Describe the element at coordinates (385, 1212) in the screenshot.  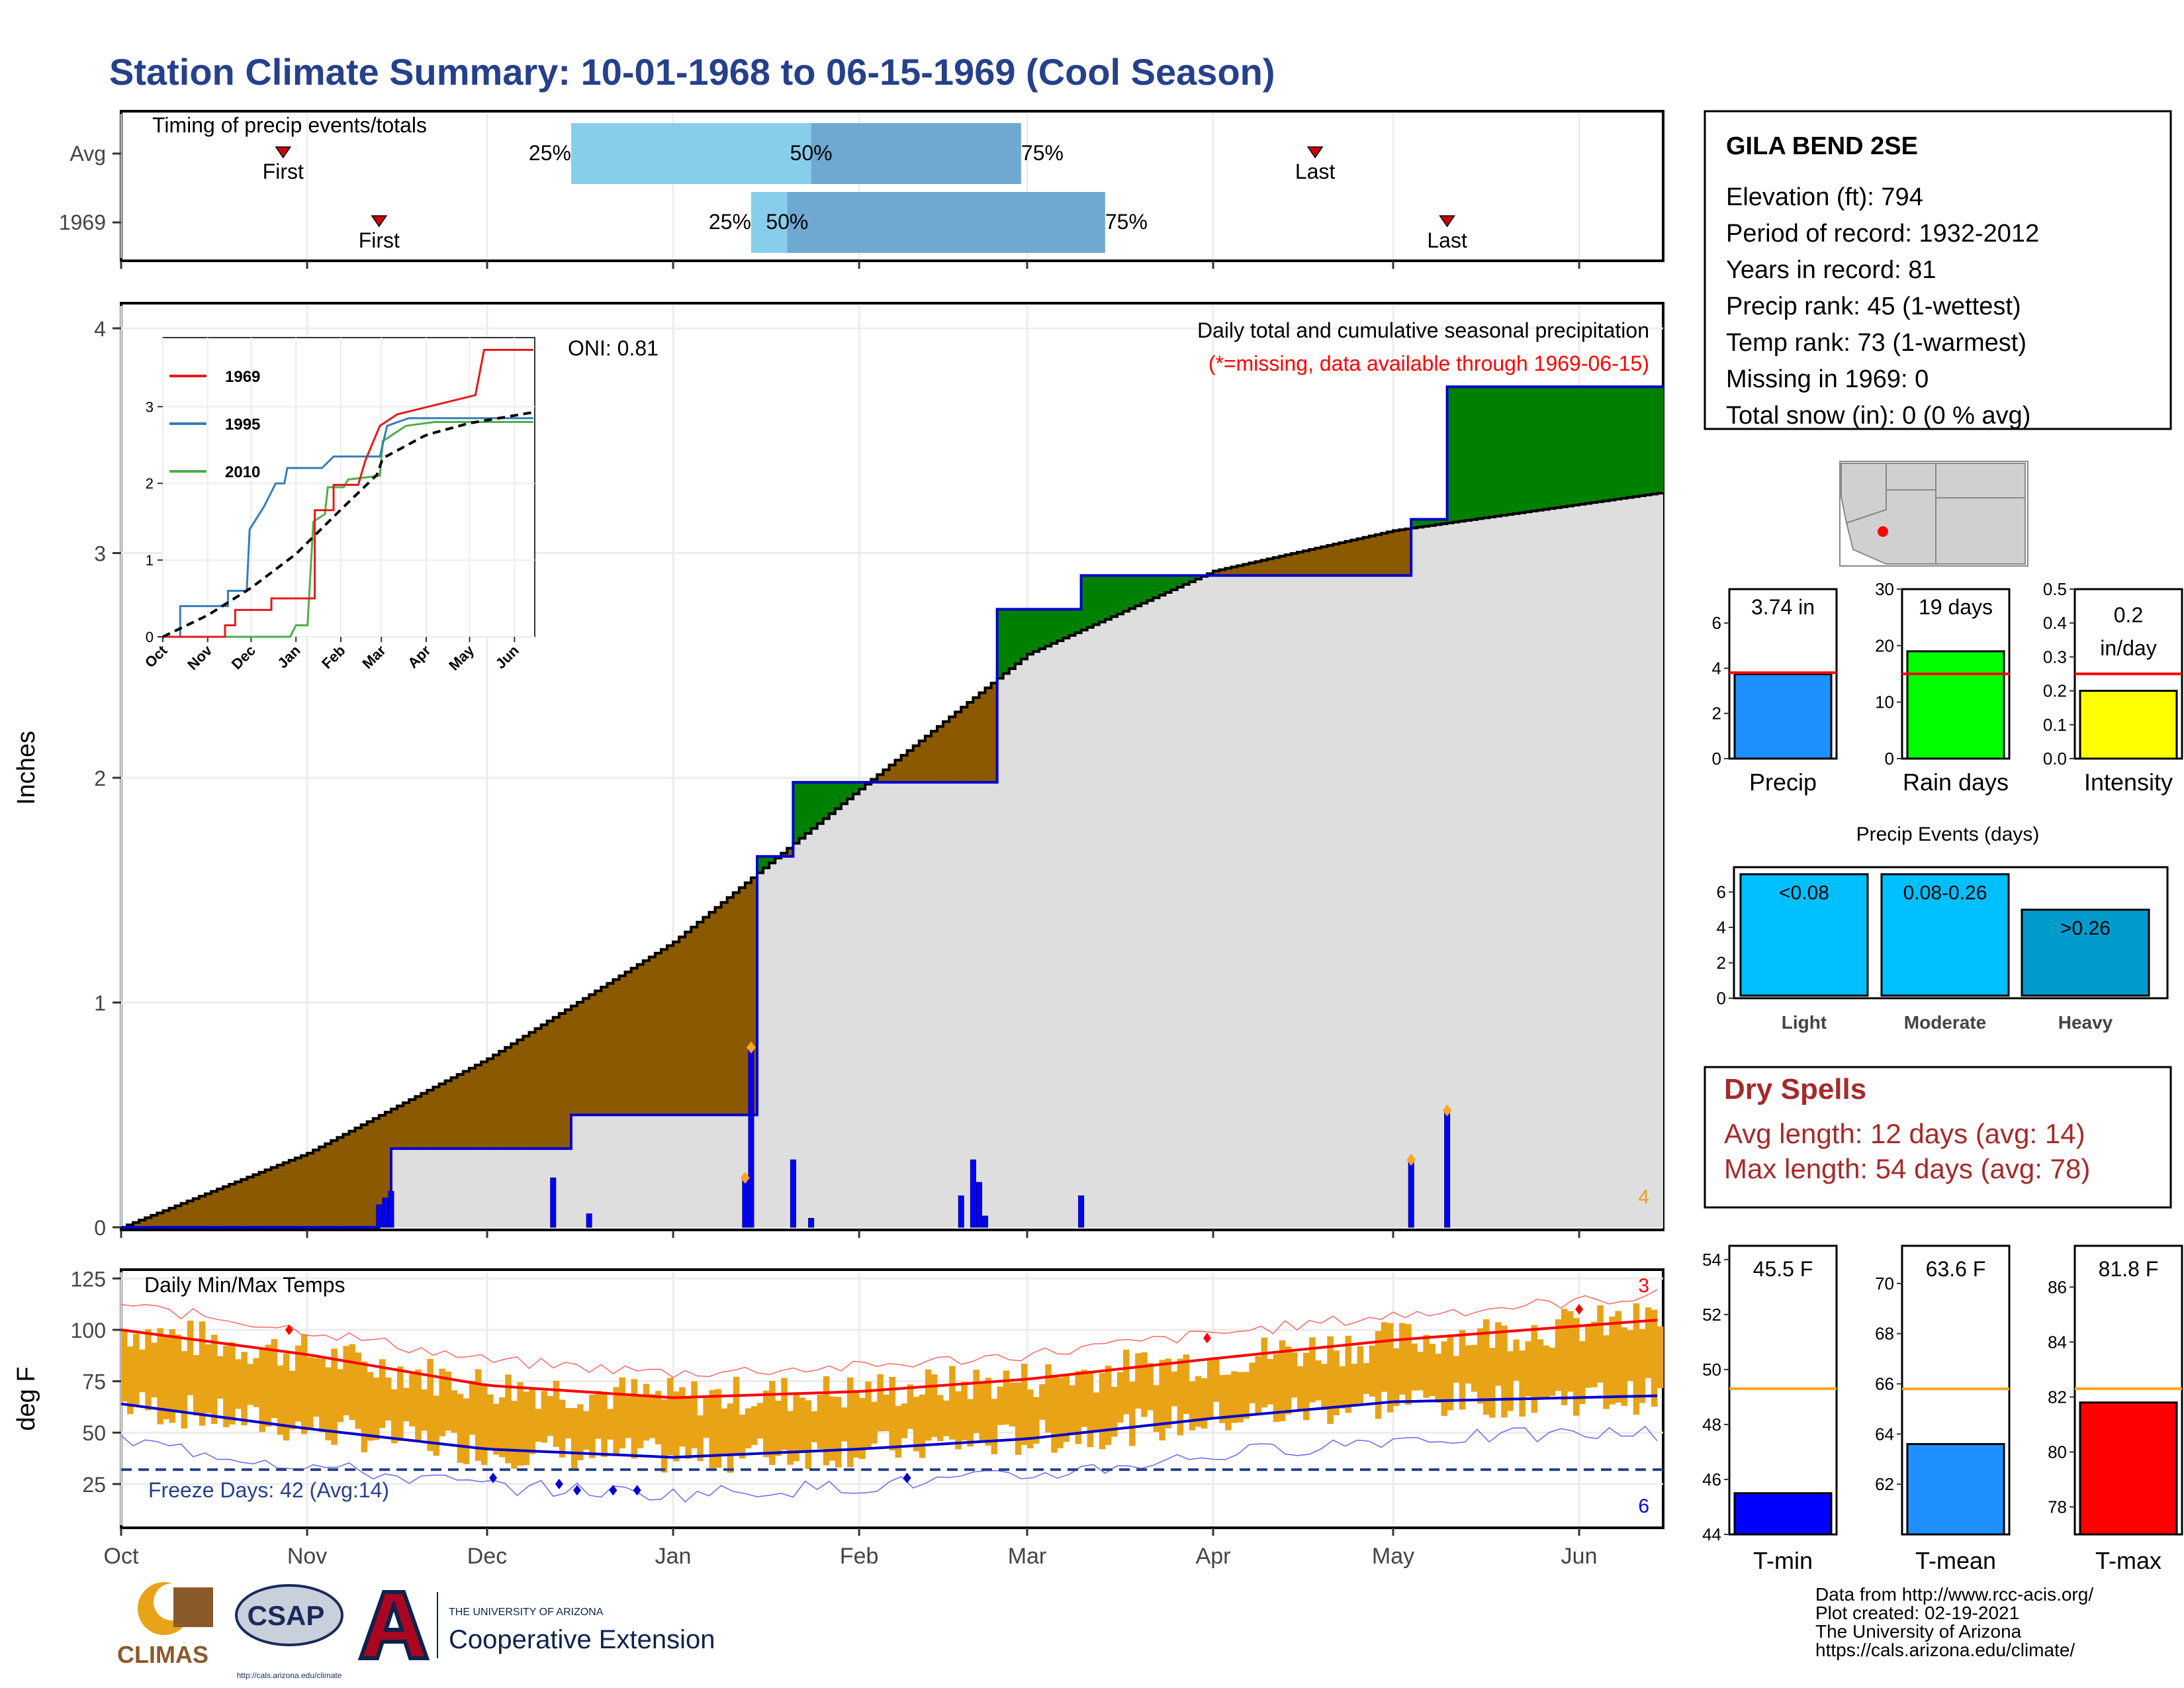
I see `daily-precip-bar` at that location.